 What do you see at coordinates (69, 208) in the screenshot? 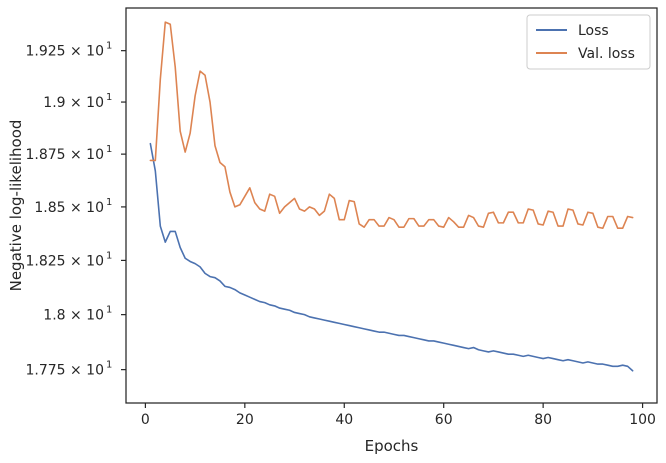
I see `y-tick-label: 1.85 × 10` at bounding box center [69, 208].